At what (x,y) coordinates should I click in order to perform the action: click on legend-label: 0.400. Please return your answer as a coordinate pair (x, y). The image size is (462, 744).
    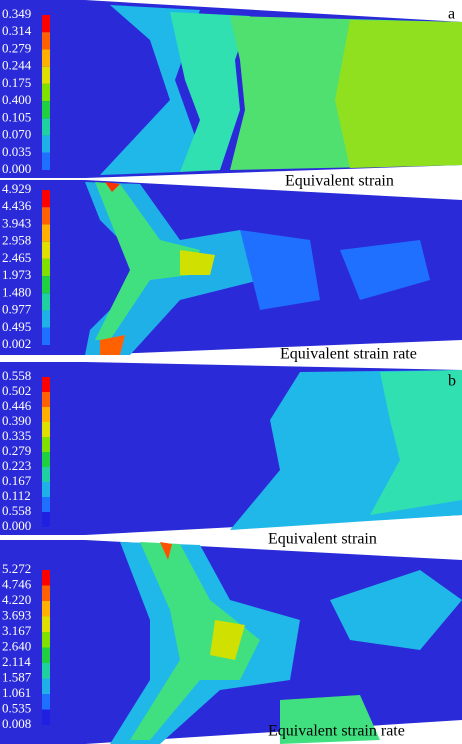
    Looking at the image, I should click on (16, 99).